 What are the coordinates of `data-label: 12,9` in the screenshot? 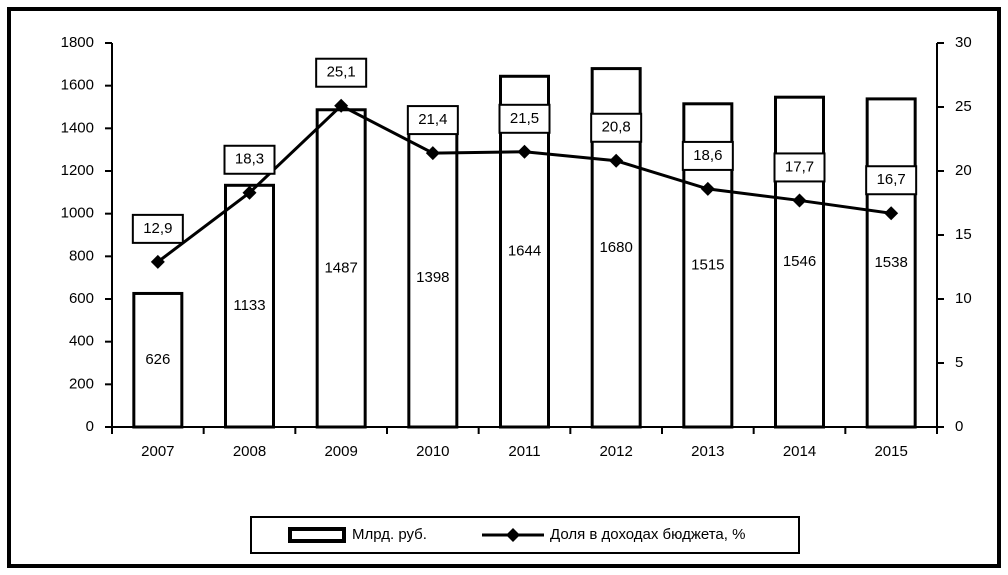 It's located at (157, 228).